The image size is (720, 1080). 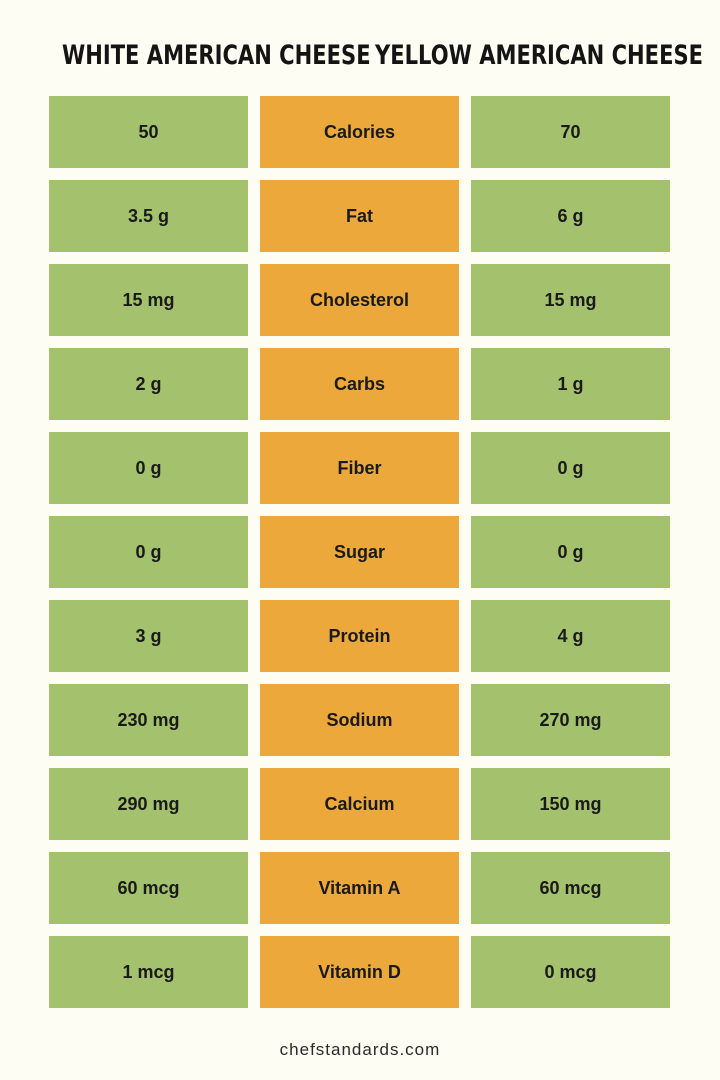 I want to click on nutrient-label: Cholesterol, so click(x=359, y=300).